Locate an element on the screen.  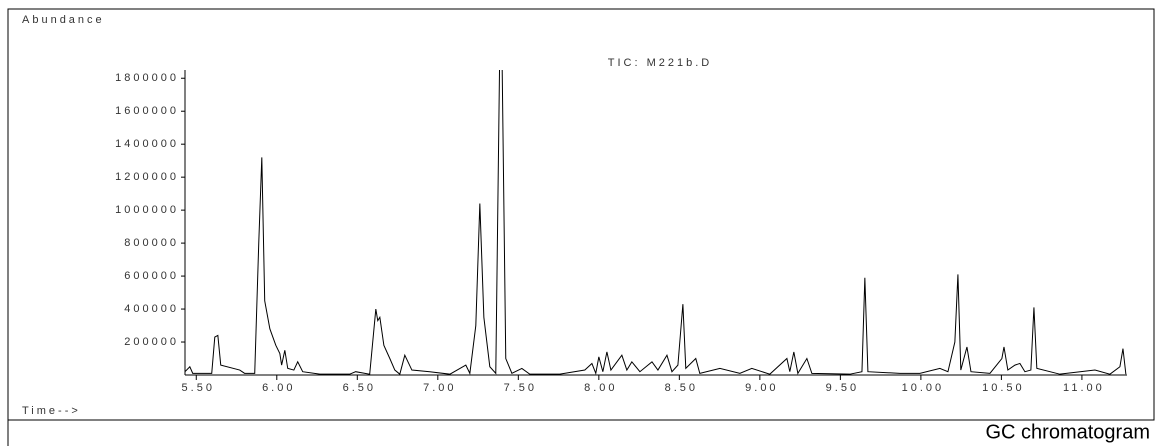
x-tick-label: 6.50 is located at coordinates (359, 388).